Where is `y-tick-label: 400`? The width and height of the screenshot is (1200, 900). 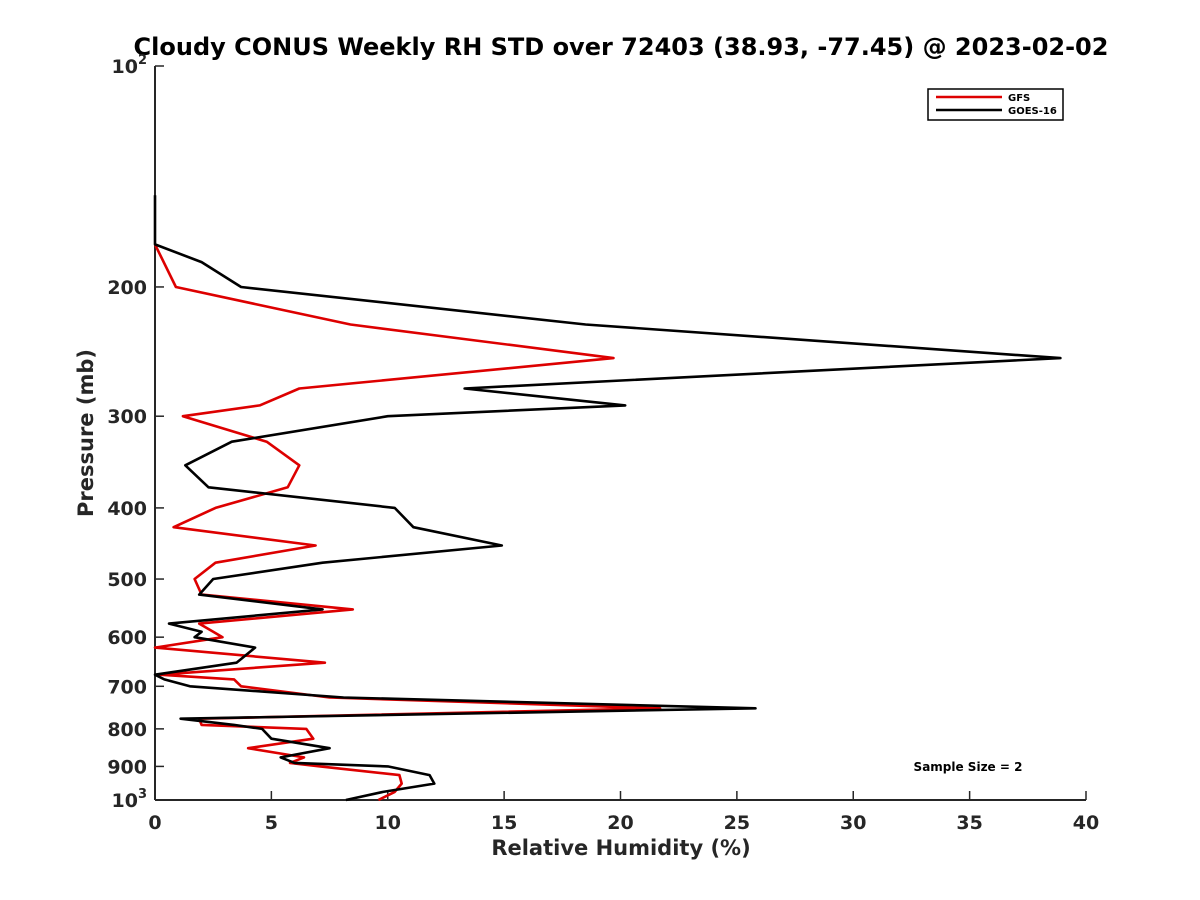 y-tick-label: 400 is located at coordinates (127, 509).